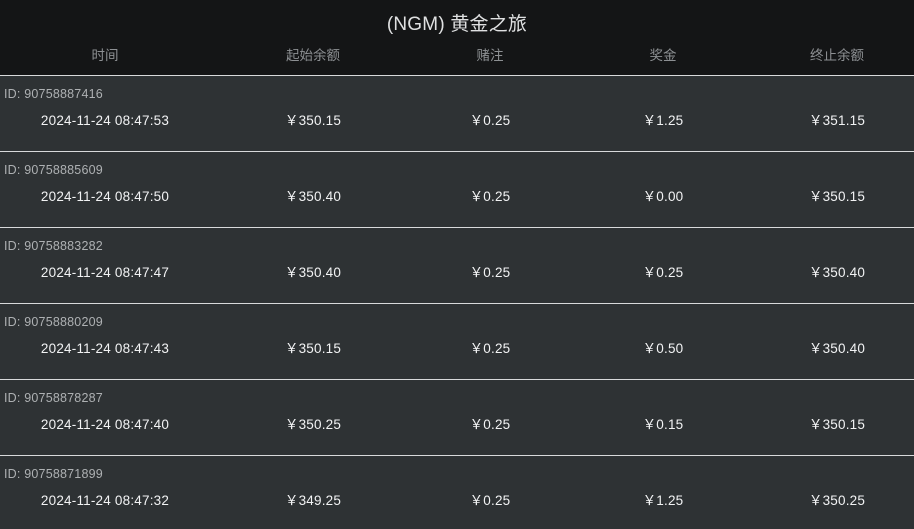 This screenshot has height=529, width=914. What do you see at coordinates (457, 76) in the screenshot?
I see `header-divider` at bounding box center [457, 76].